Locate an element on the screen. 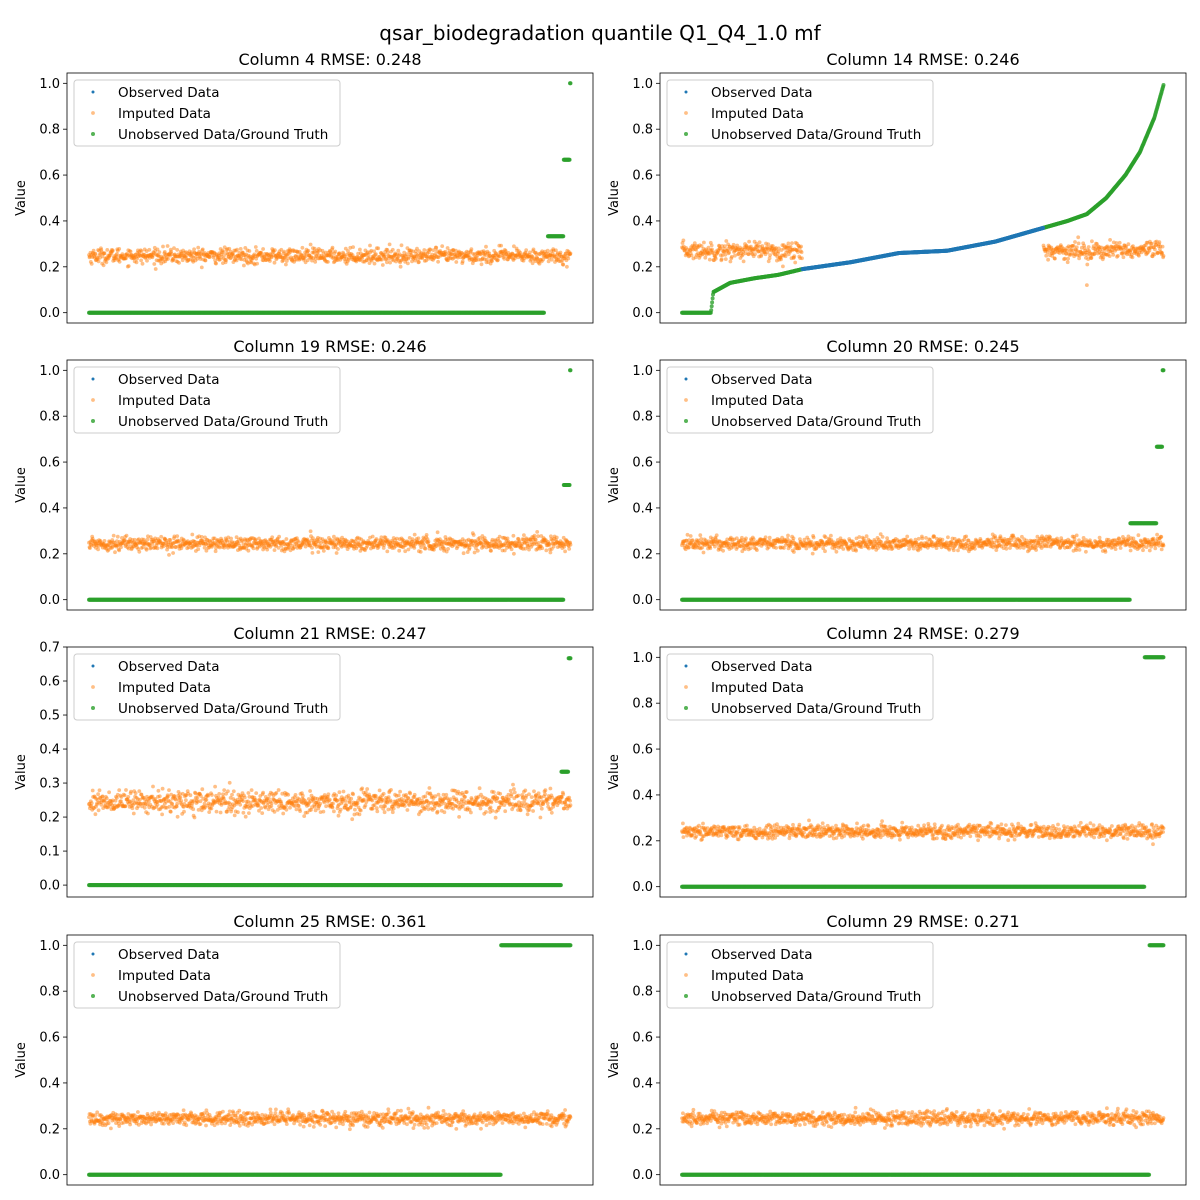  legend-observed-label: Observed Data is located at coordinates (168, 93).